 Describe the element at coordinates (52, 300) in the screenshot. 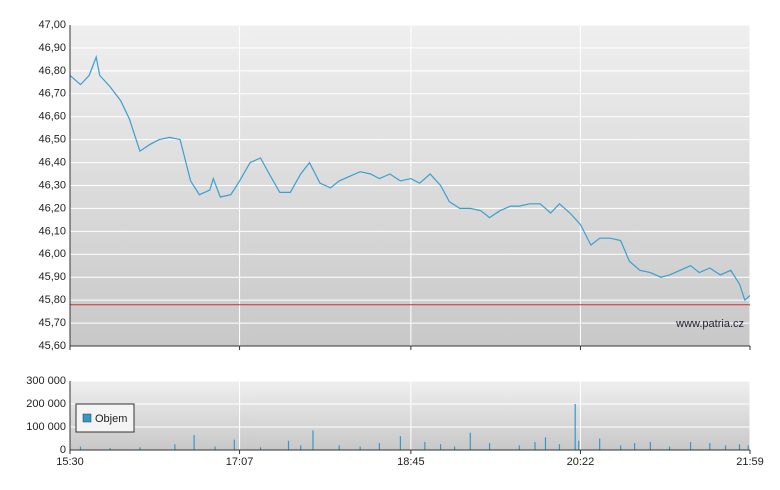

I see `y-tick-label: 45,80` at that location.